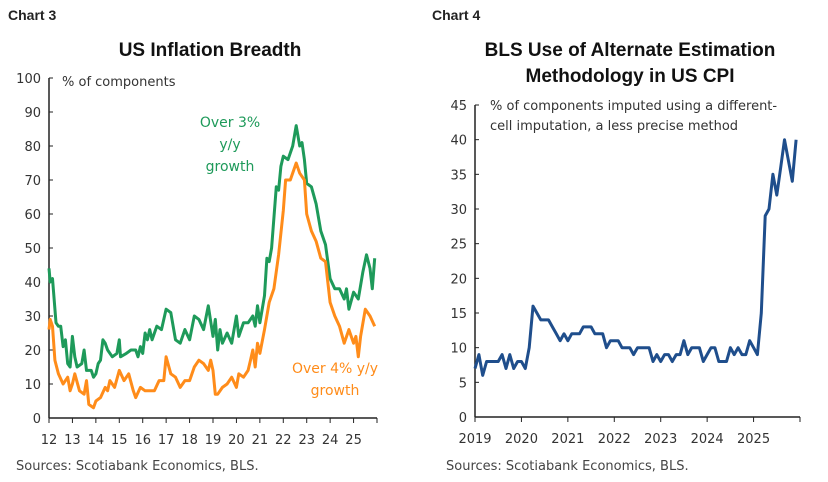 Image resolution: width=828 pixels, height=482 pixels. What do you see at coordinates (32, 15) in the screenshot?
I see `chart3-label: Chart 3` at bounding box center [32, 15].